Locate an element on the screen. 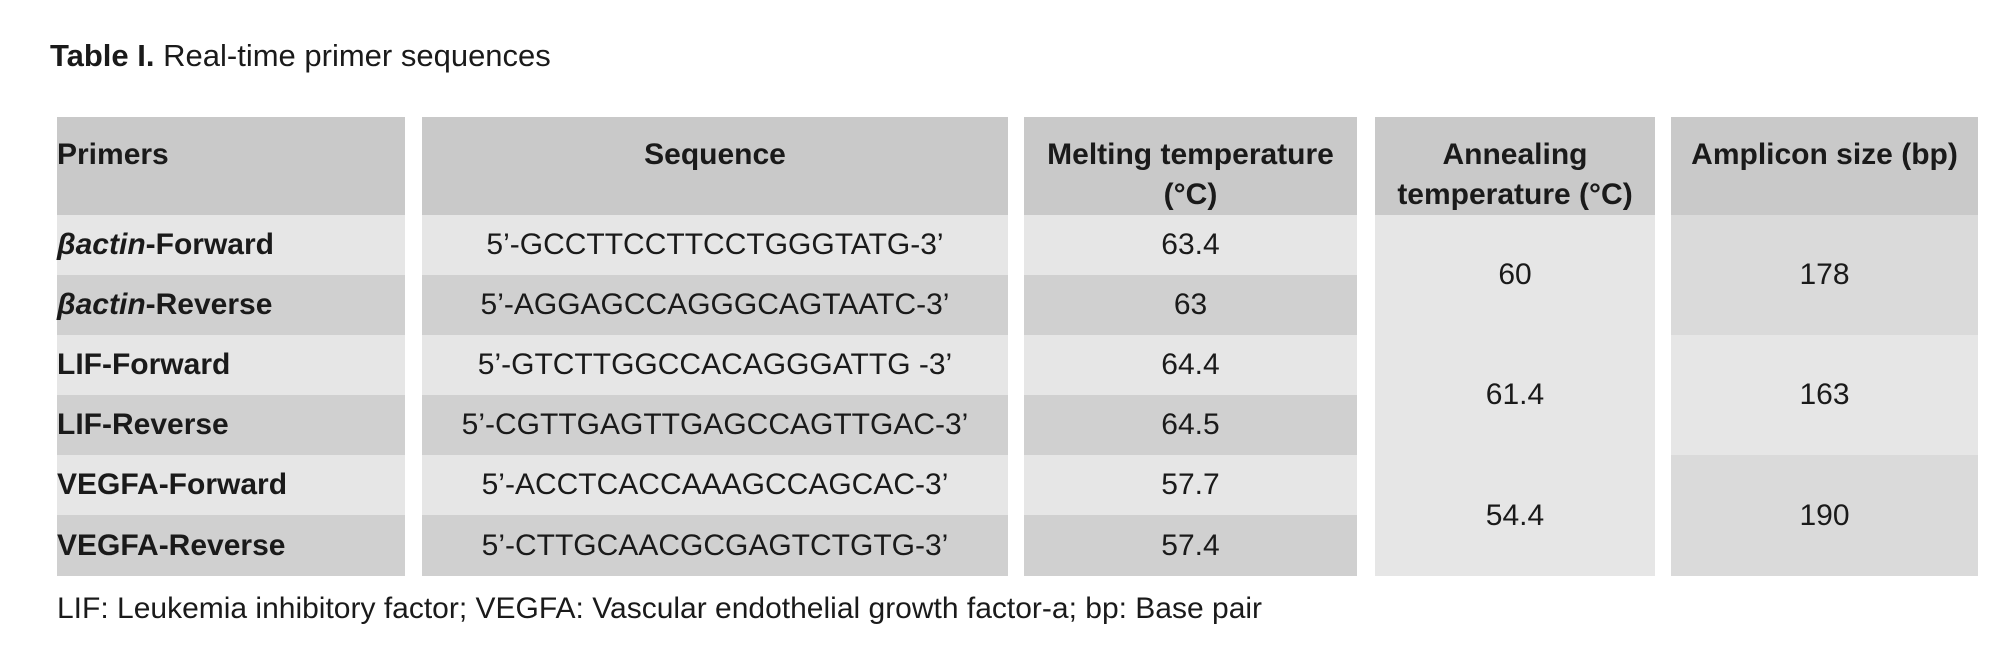  primer-cell: βactin -Forward is located at coordinates (231, 245).